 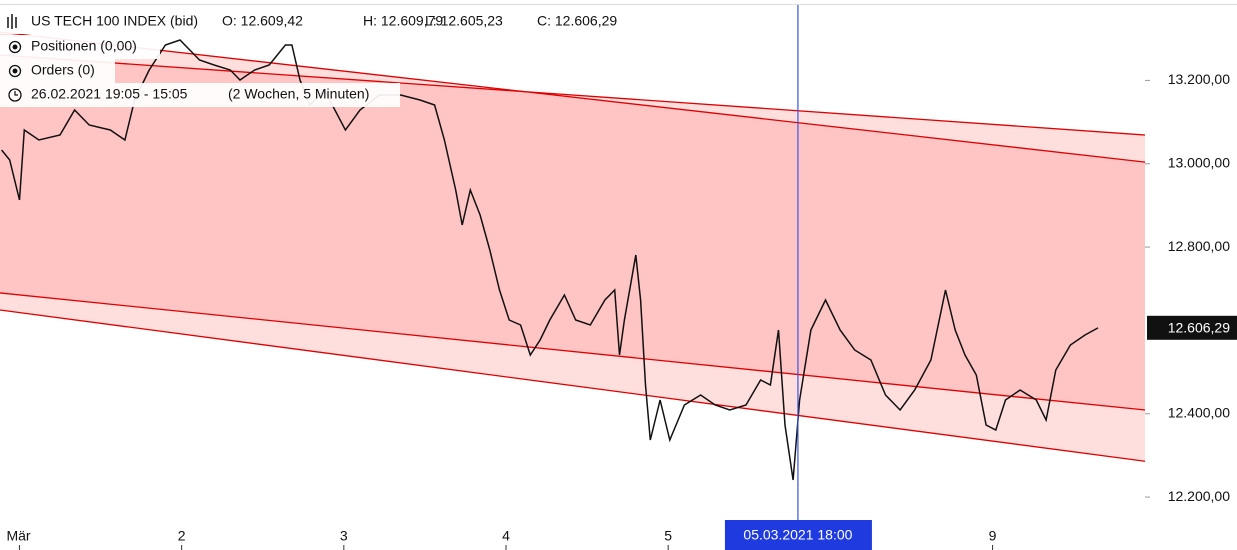 What do you see at coordinates (1199, 412) in the screenshot?
I see `y-tick-label: 12.400,00` at bounding box center [1199, 412].